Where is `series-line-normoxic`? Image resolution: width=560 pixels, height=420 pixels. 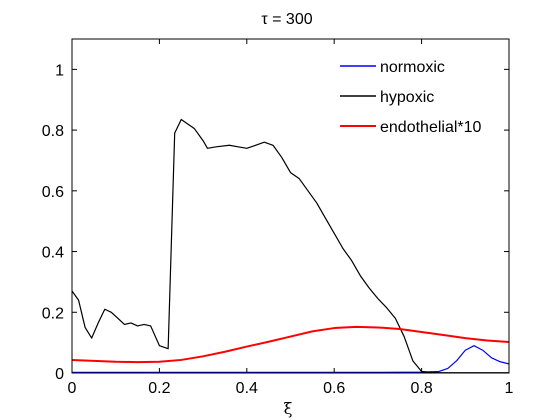 series-line-normoxic is located at coordinates (291, 359).